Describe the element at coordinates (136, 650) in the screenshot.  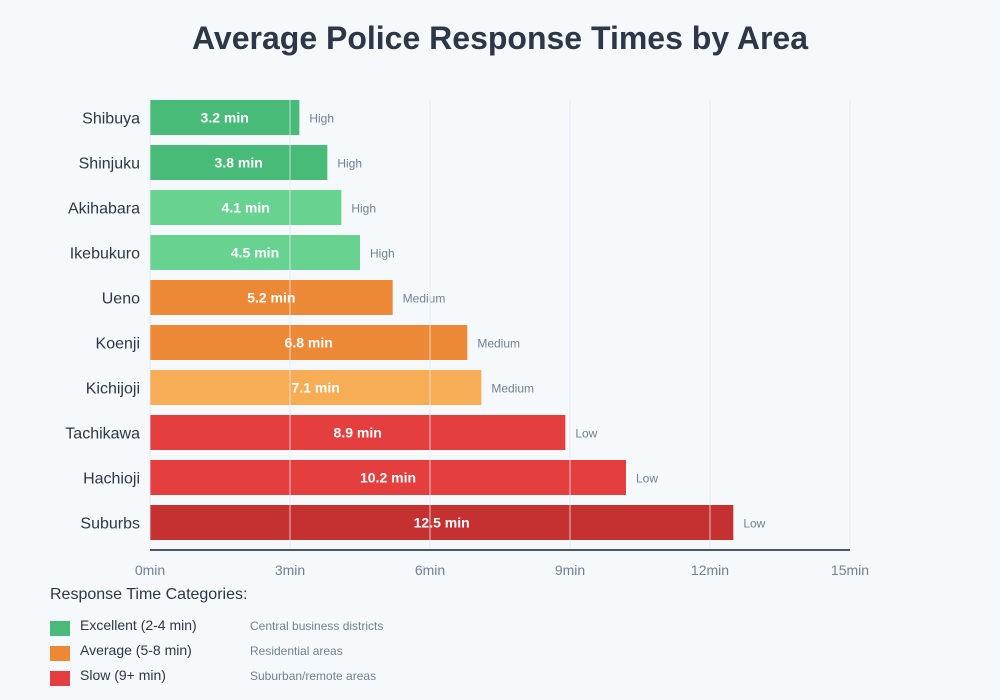
I see `legend-label: Average (5-8 min)` at that location.